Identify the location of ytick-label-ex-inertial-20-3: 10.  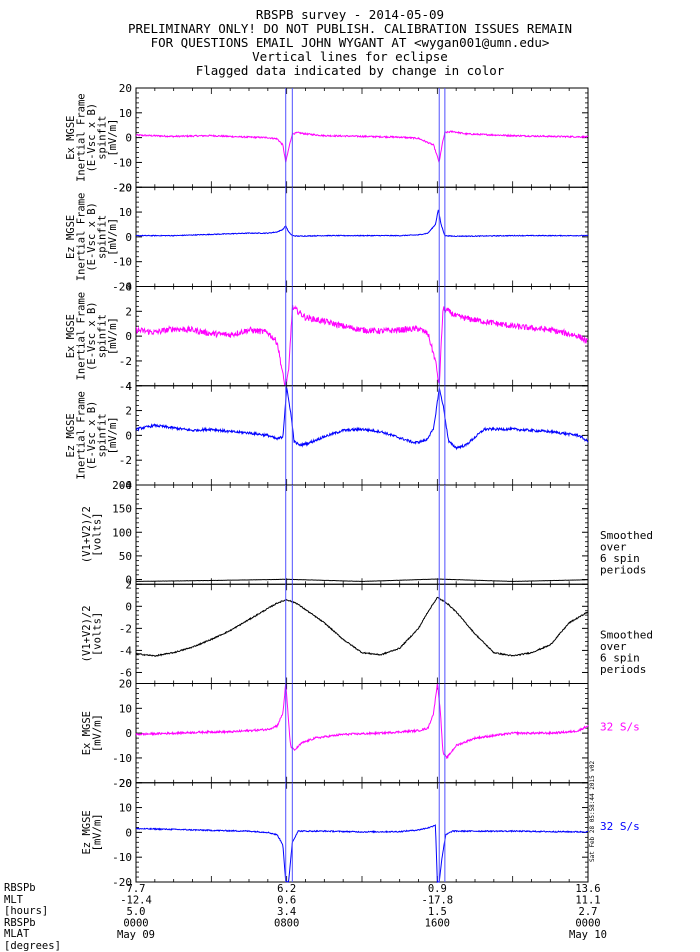
(125, 113).